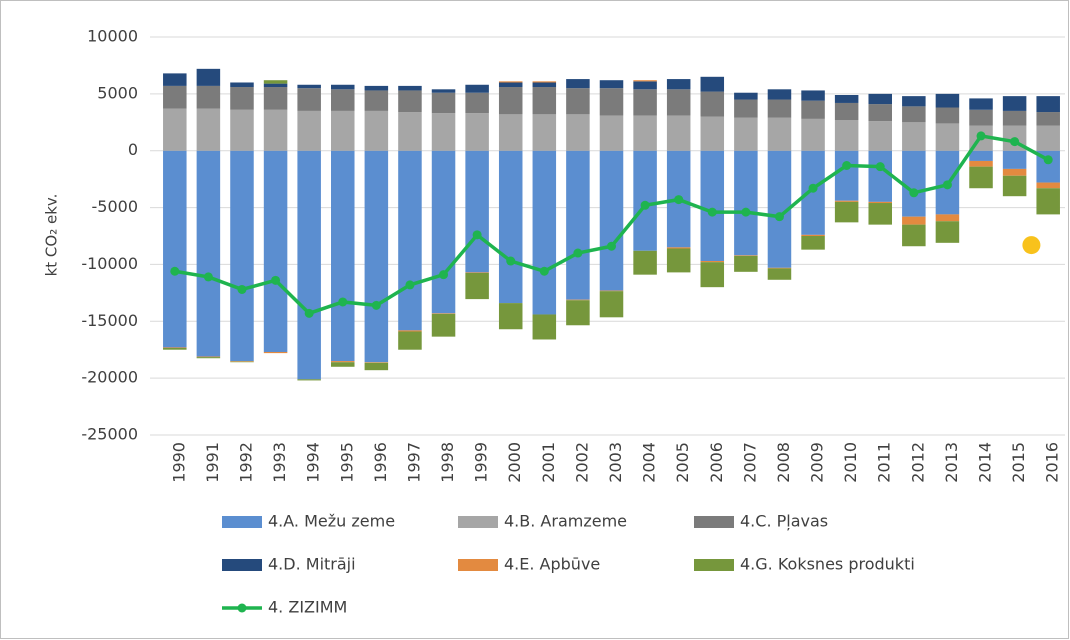 The image size is (1070, 640). What do you see at coordinates (117, 92) in the screenshot?
I see `y-tick-label: 5000` at bounding box center [117, 92].